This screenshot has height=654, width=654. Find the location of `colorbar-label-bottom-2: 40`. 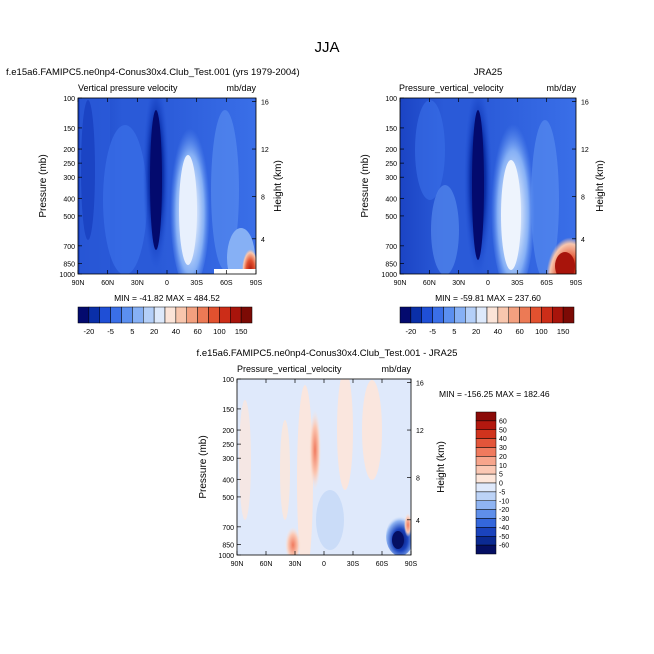

colorbar-label-bottom-2: 40 is located at coordinates (503, 439).